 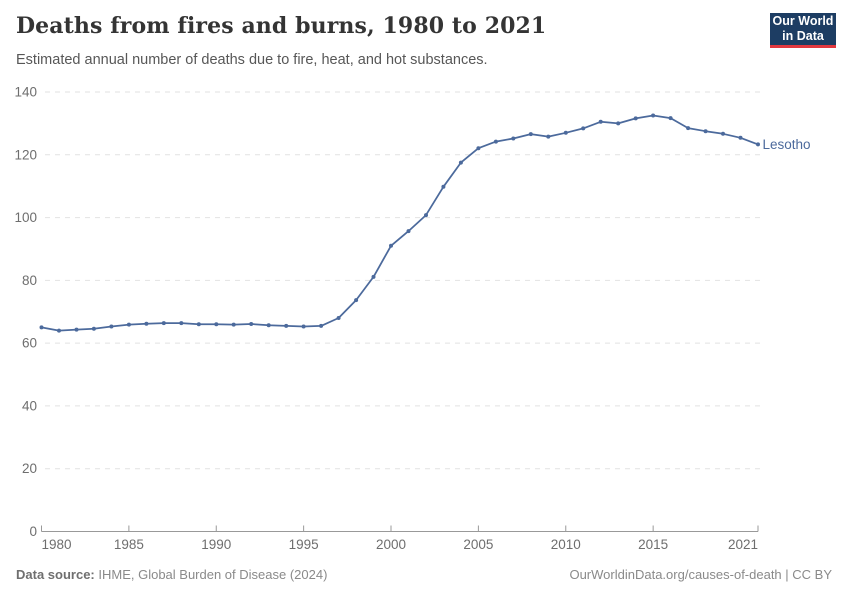 What do you see at coordinates (478, 544) in the screenshot?
I see `x-axis-tick-label: 2005` at bounding box center [478, 544].